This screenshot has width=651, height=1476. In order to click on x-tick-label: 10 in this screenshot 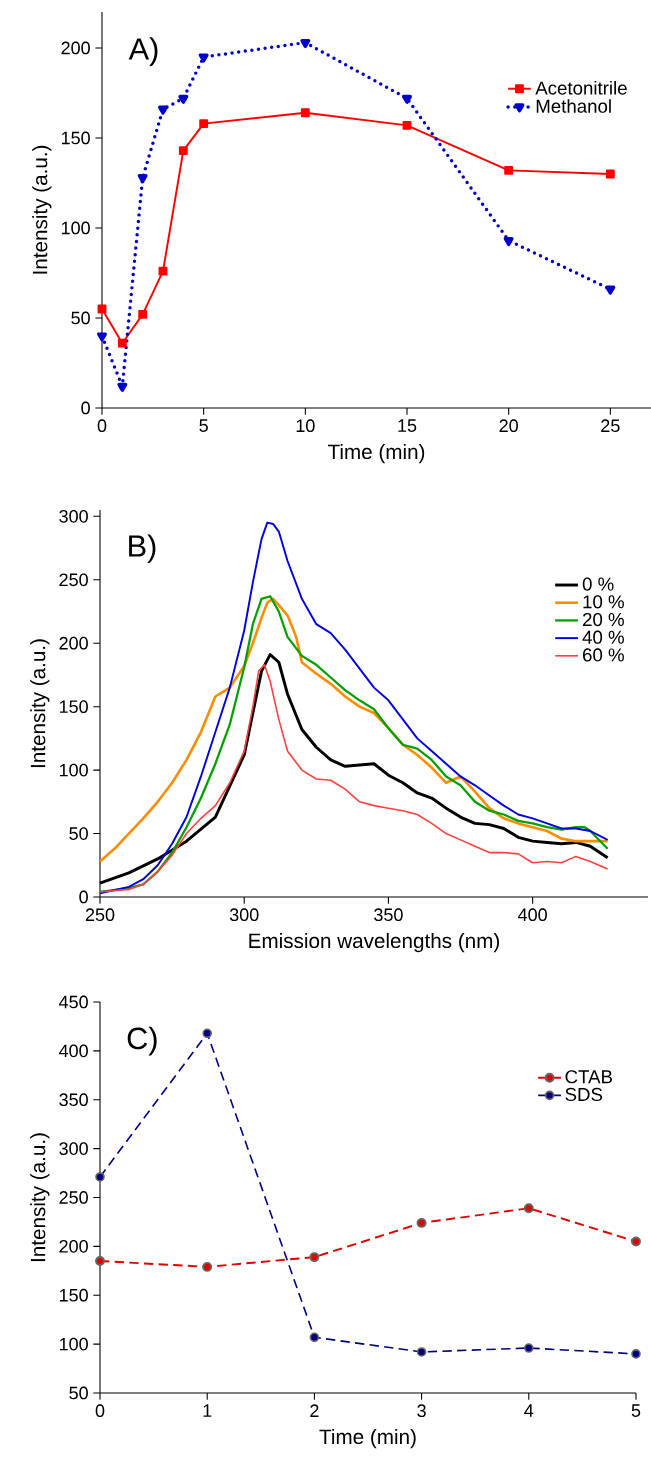, I will do `click(305, 426)`.